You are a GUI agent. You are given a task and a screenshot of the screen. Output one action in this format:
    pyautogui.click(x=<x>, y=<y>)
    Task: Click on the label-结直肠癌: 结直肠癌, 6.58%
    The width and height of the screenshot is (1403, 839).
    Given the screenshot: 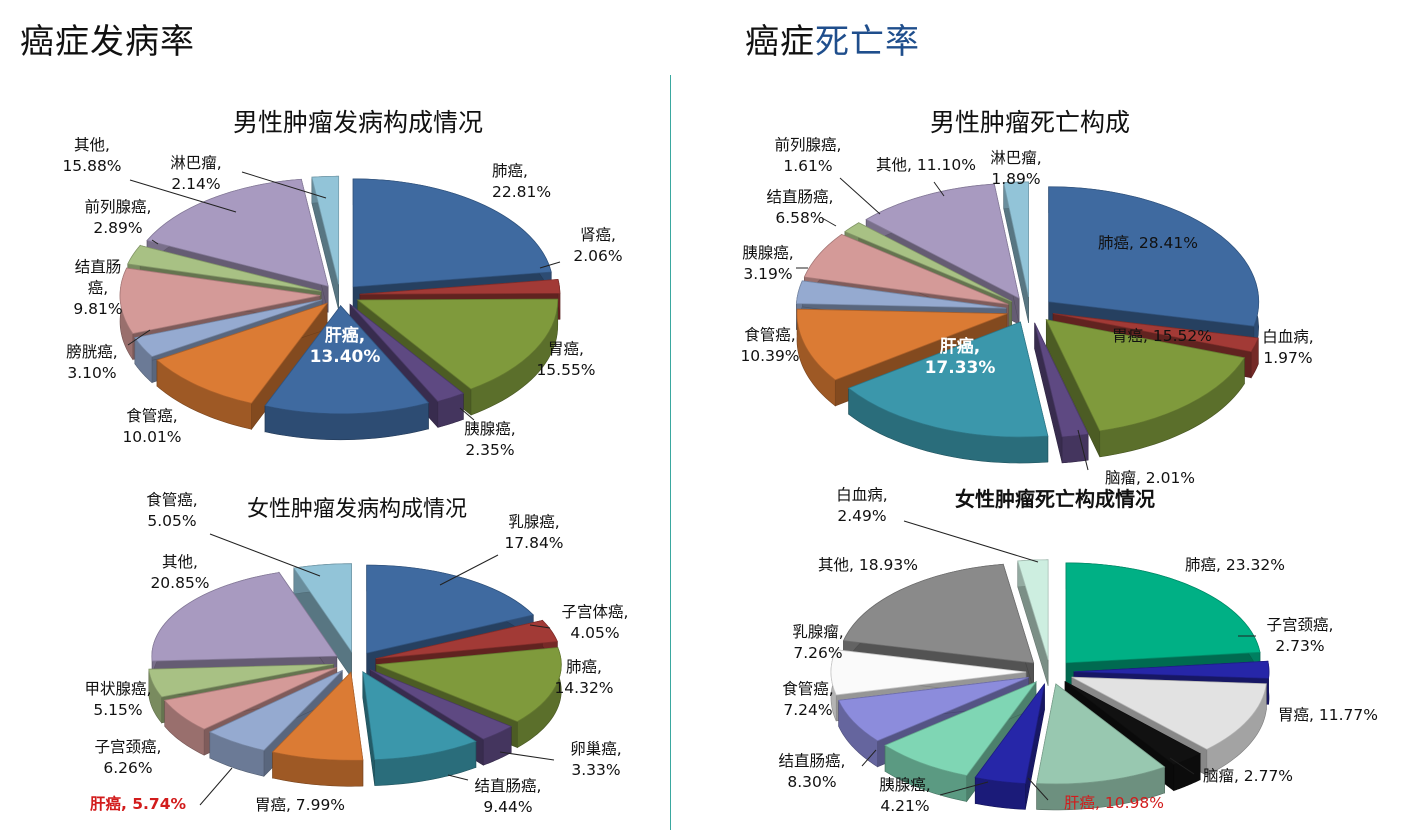 What is the action you would take?
    pyautogui.click(x=800, y=207)
    